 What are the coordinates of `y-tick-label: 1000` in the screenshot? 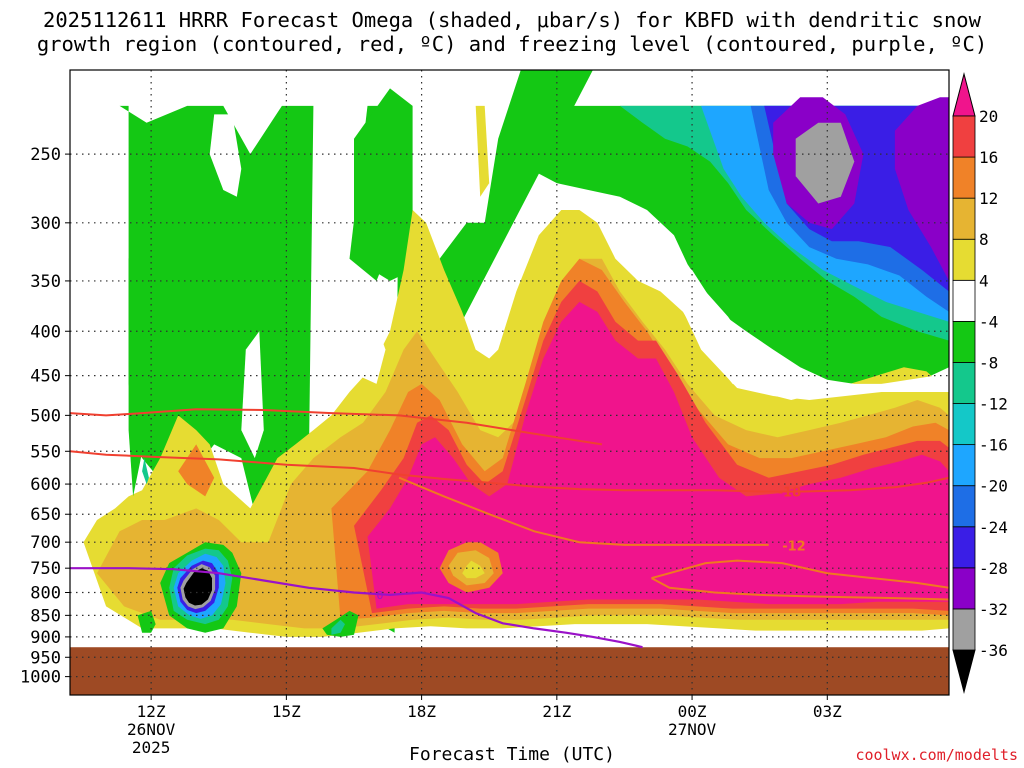 It's located at (40, 678).